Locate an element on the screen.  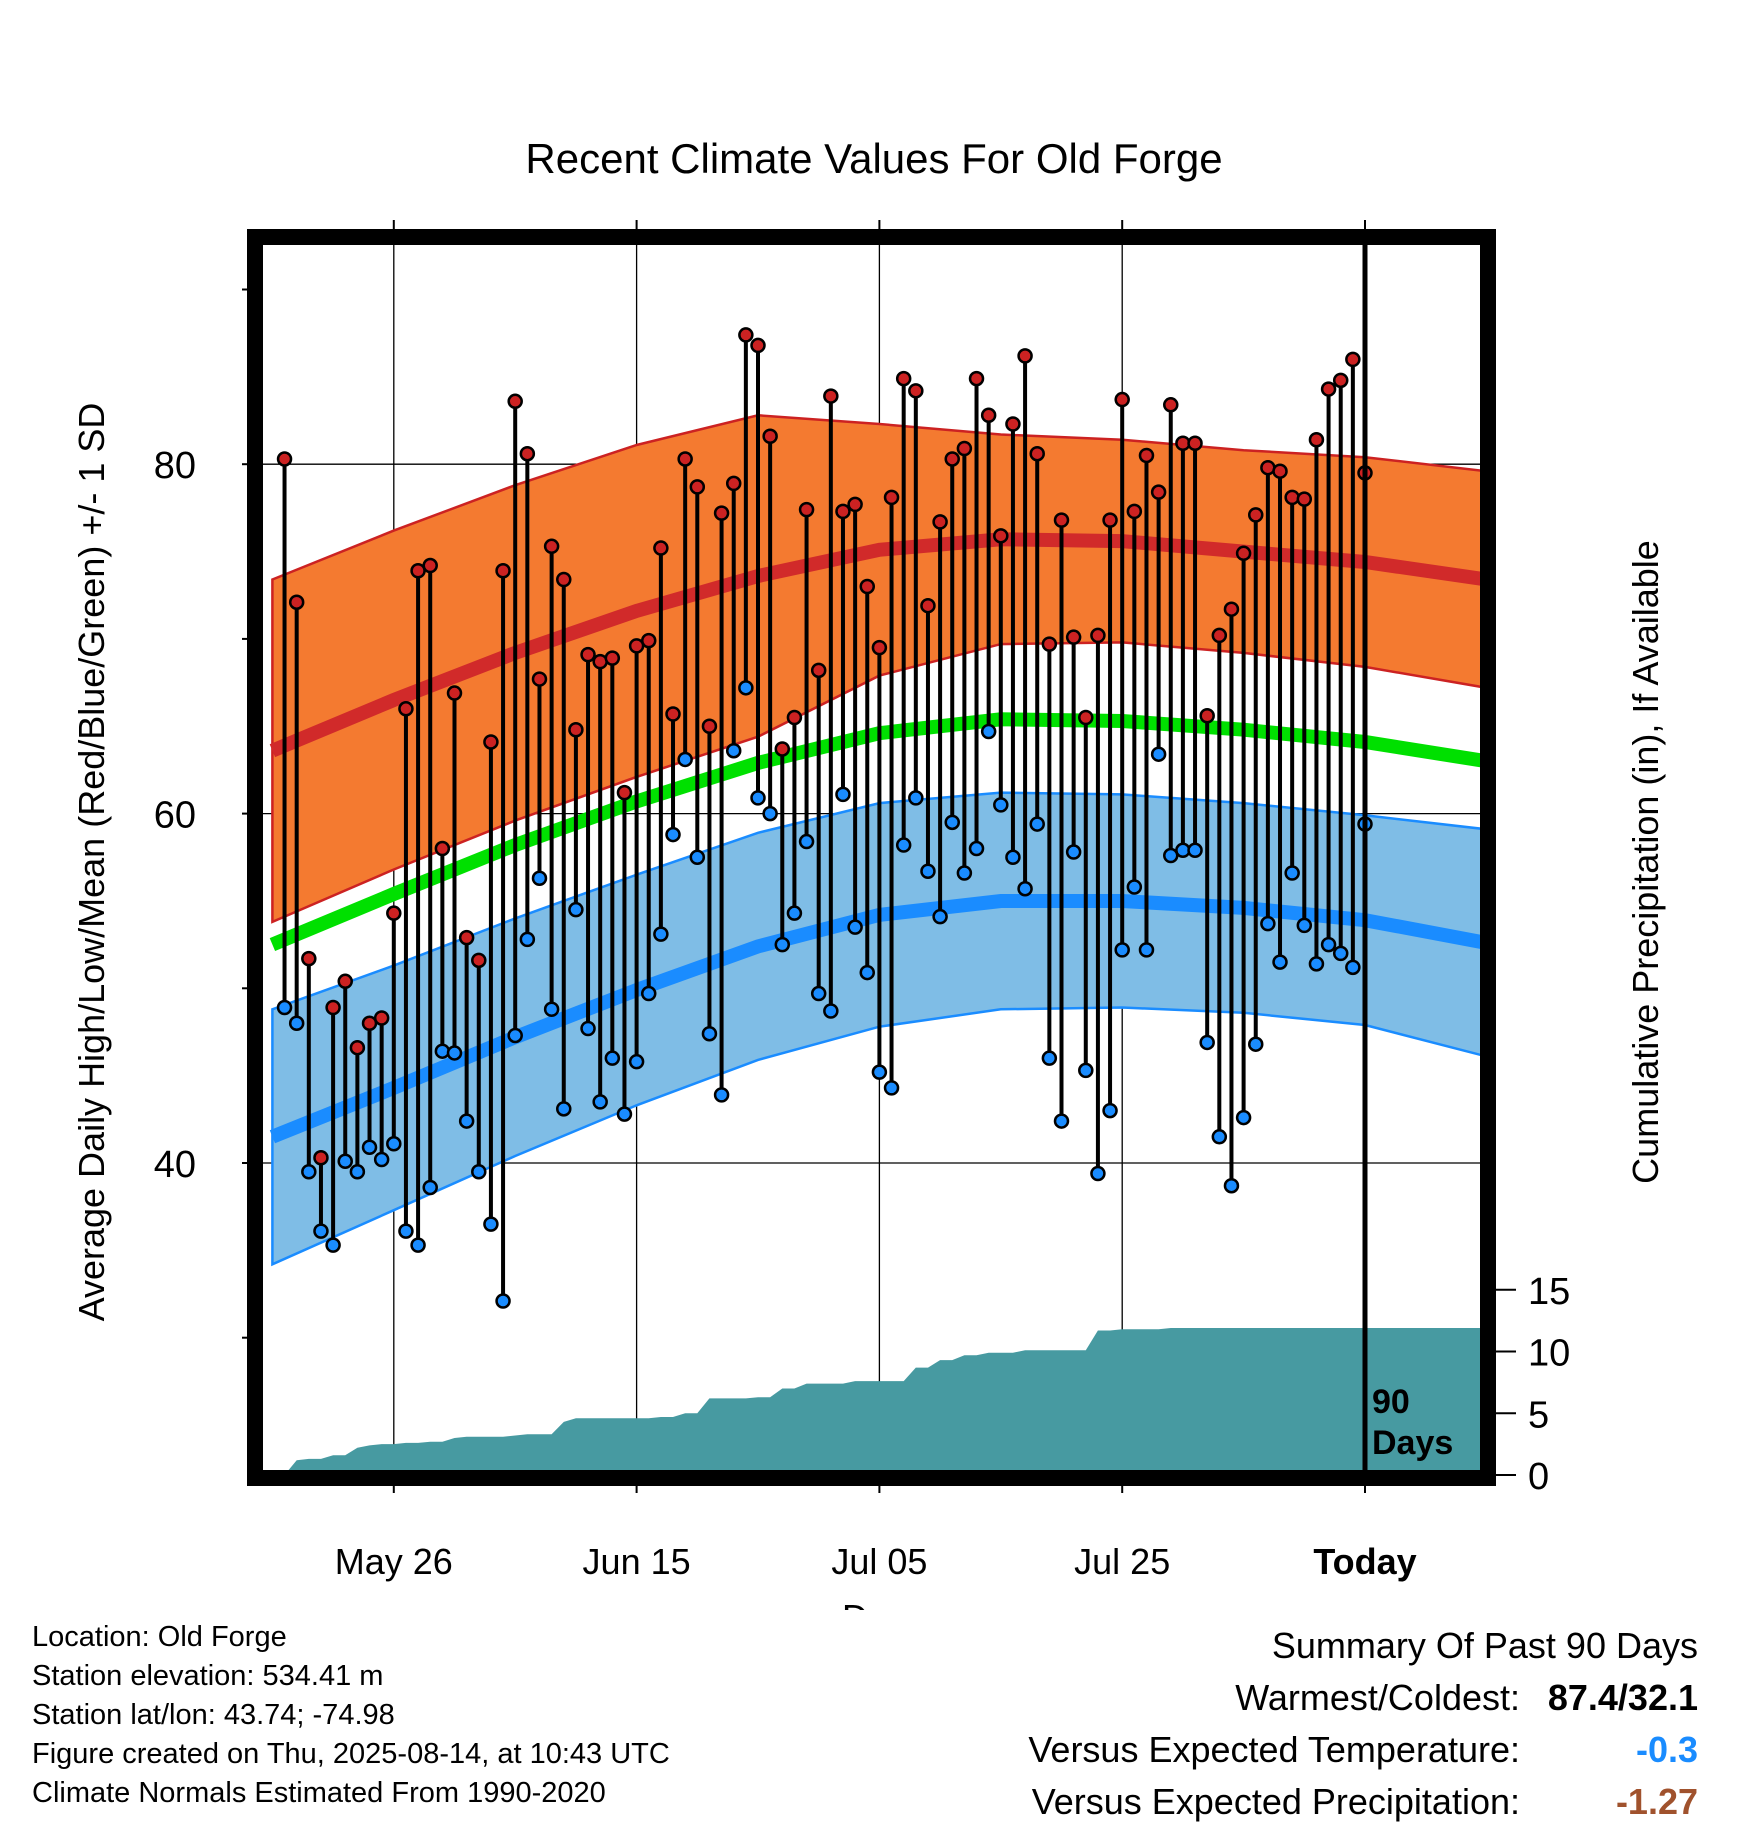
latlon-text: Station lat/lon: 43.74; -74.98 is located at coordinates (213, 1715).